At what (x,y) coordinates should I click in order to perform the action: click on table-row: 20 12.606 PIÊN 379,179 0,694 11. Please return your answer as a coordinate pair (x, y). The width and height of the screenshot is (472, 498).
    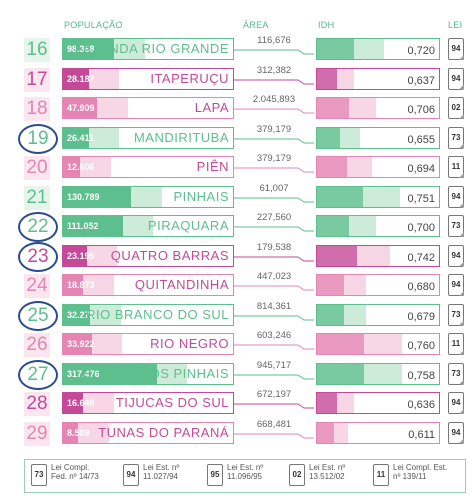
    Looking at the image, I should click on (236, 167).